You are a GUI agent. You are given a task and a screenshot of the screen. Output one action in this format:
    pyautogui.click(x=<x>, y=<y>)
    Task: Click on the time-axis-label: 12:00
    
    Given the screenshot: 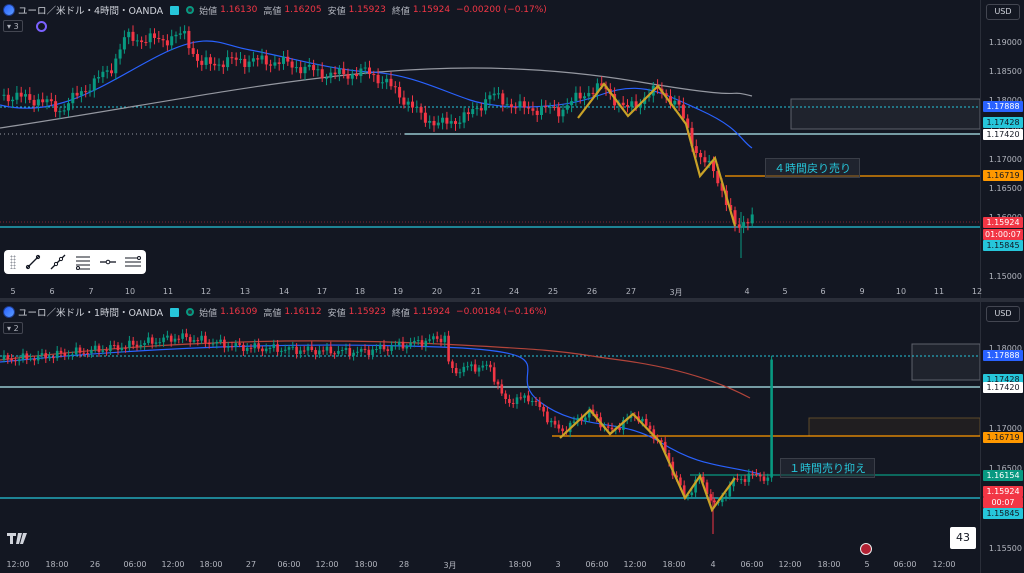 What is the action you would take?
    pyautogui.click(x=944, y=564)
    